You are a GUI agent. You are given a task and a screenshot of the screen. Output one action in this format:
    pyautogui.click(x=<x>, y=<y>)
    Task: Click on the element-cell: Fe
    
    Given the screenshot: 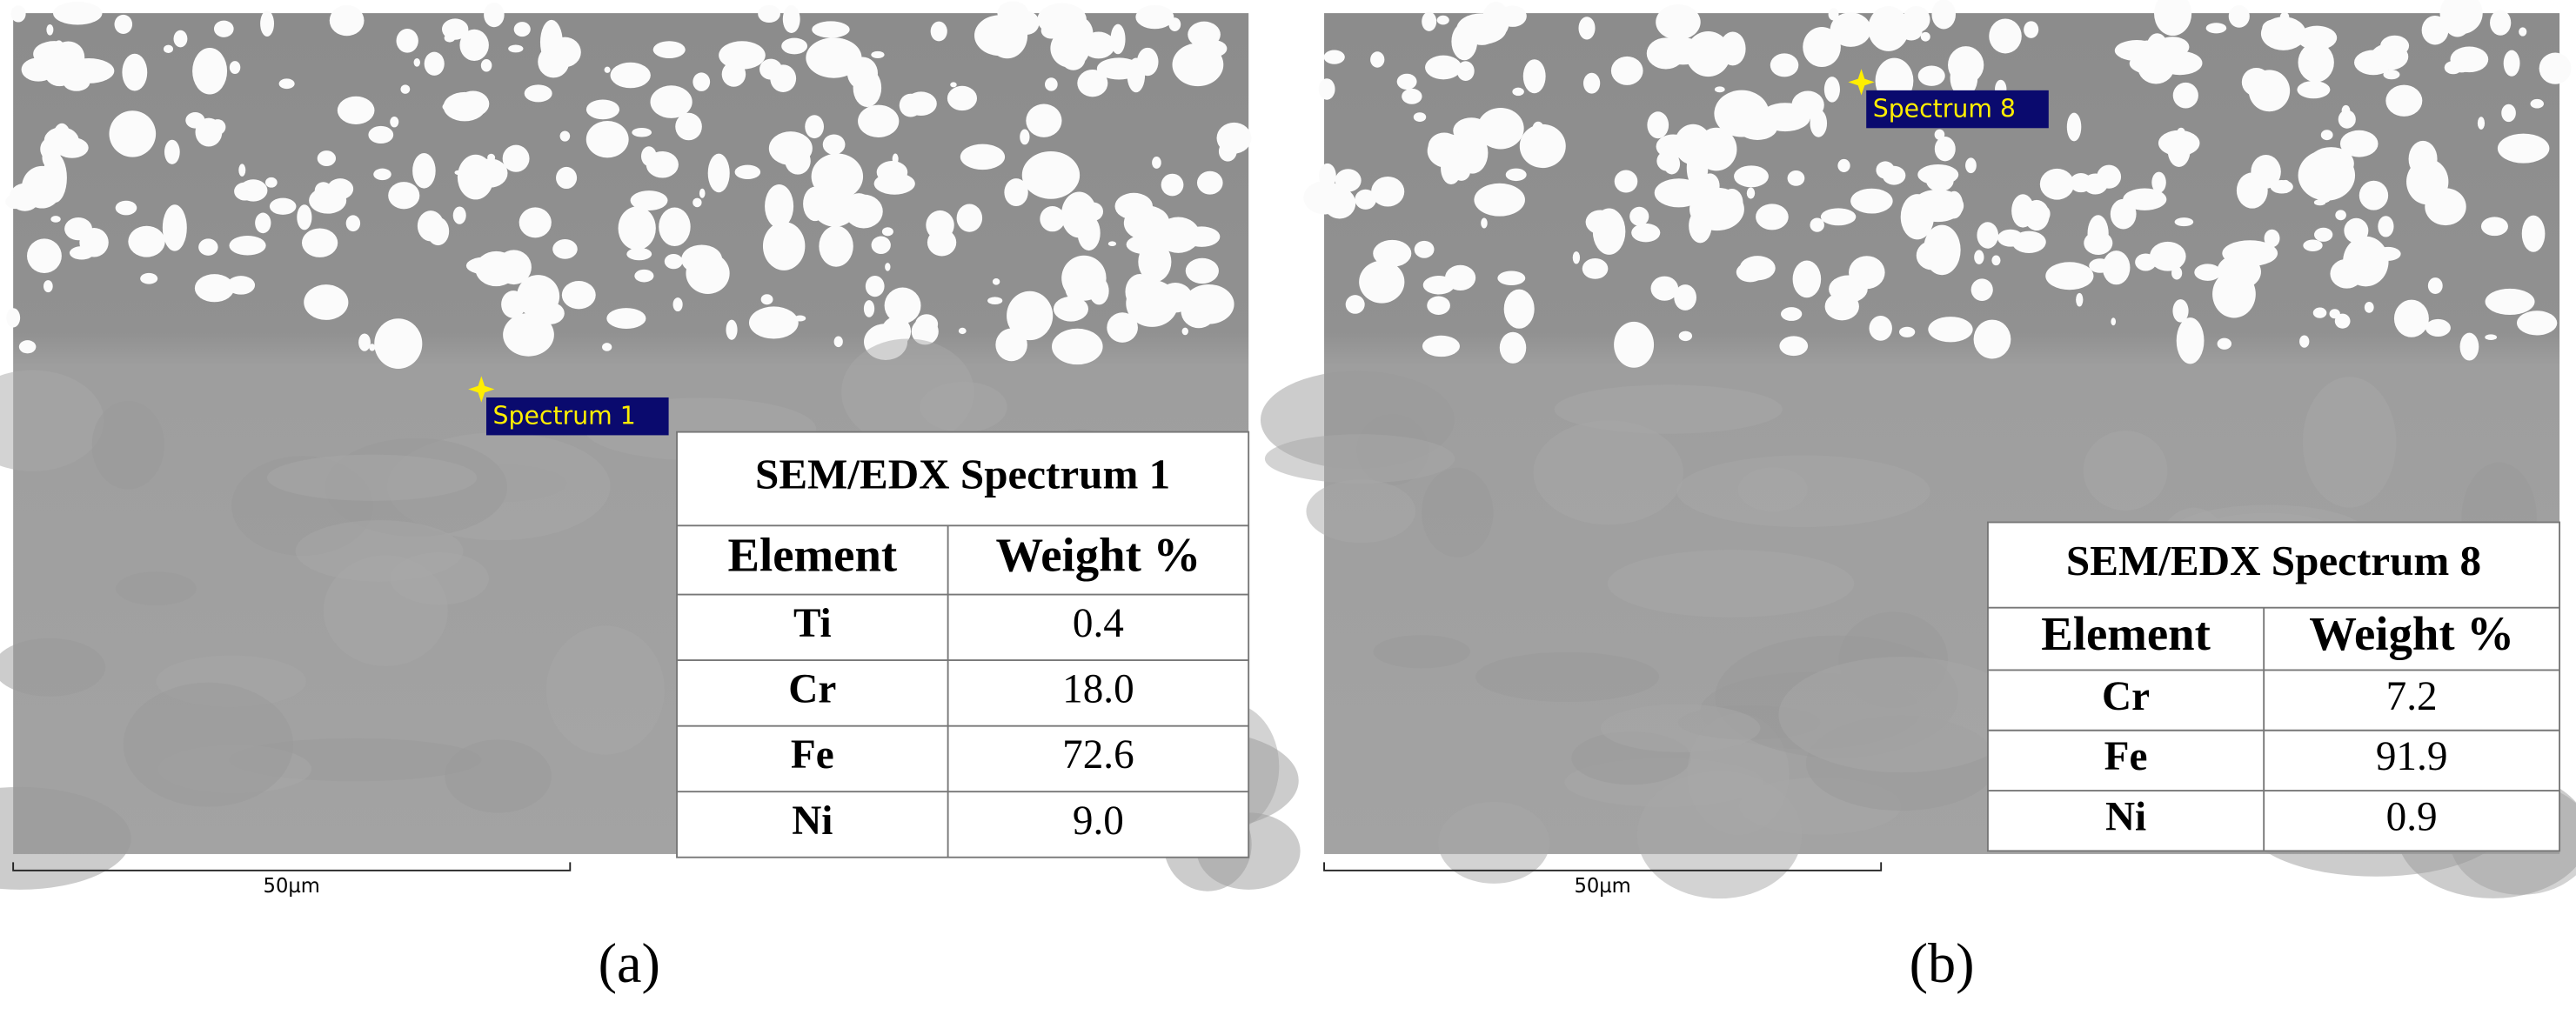 What is the action you would take?
    pyautogui.click(x=2126, y=756)
    